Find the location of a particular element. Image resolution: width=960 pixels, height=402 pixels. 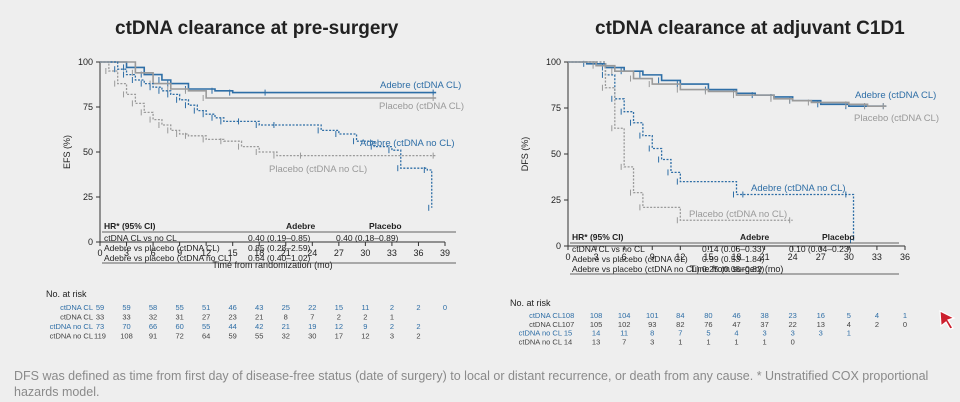

hr-table-cell: 0.85 (0.28–2.59) is located at coordinates (279, 248).